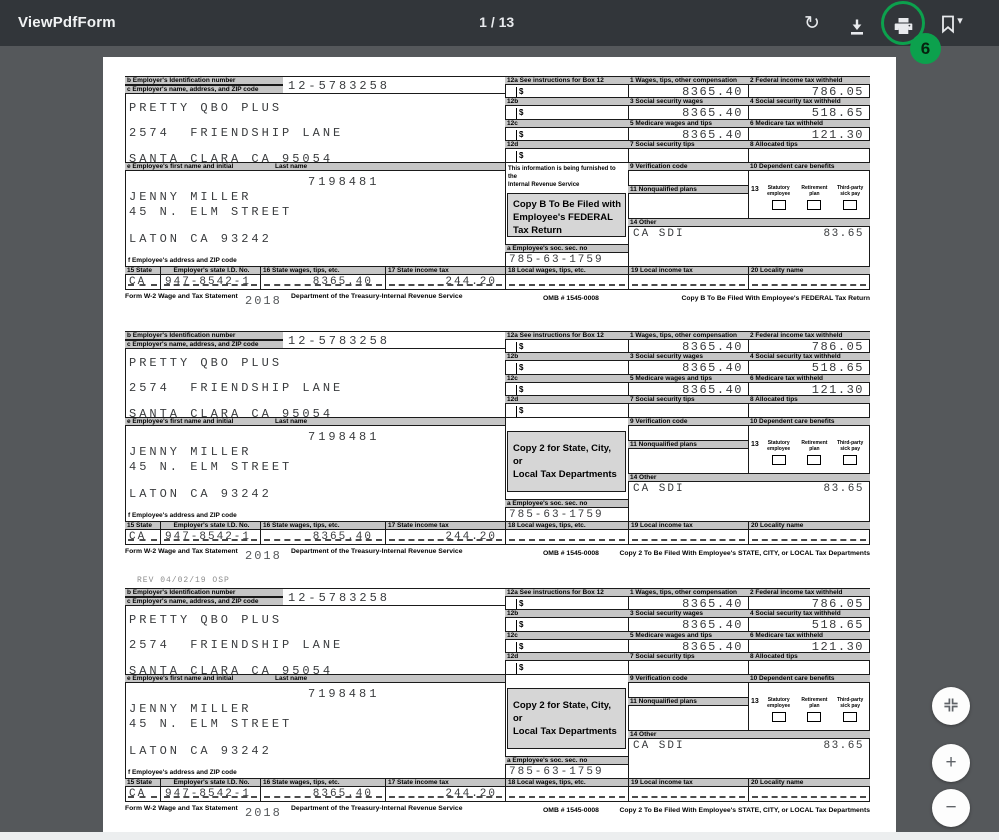 Image resolution: width=999 pixels, height=840 pixels. I want to click on box-2-label: 2 Federal income tax withheld, so click(809, 335).